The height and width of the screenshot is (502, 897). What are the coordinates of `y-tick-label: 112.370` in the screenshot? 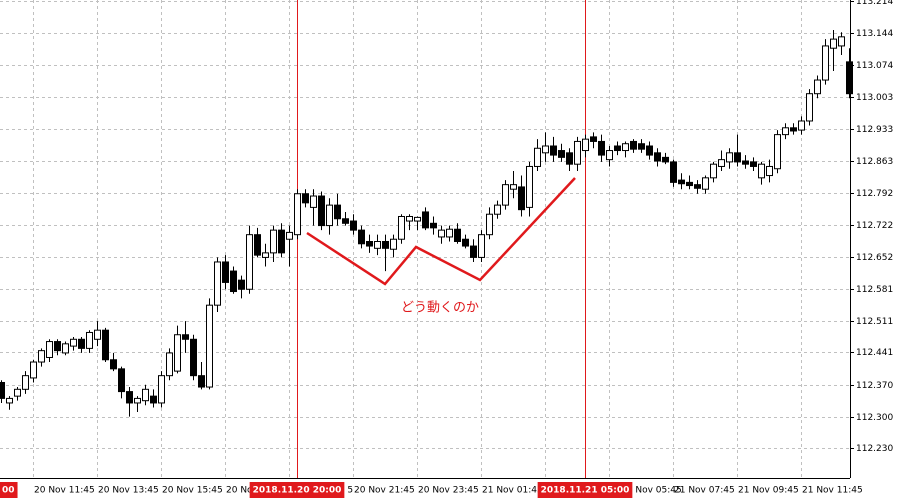 It's located at (874, 386).